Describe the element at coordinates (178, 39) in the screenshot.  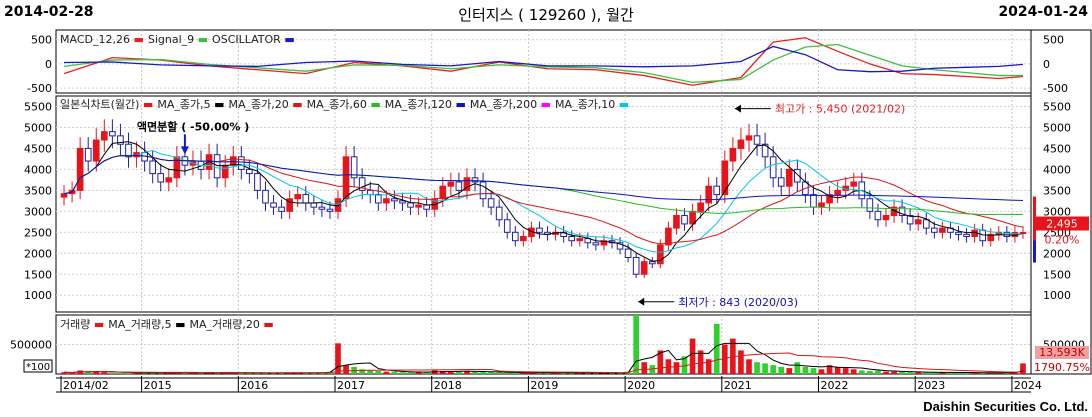
I see `legend-item: Signal_9 ▬` at that location.